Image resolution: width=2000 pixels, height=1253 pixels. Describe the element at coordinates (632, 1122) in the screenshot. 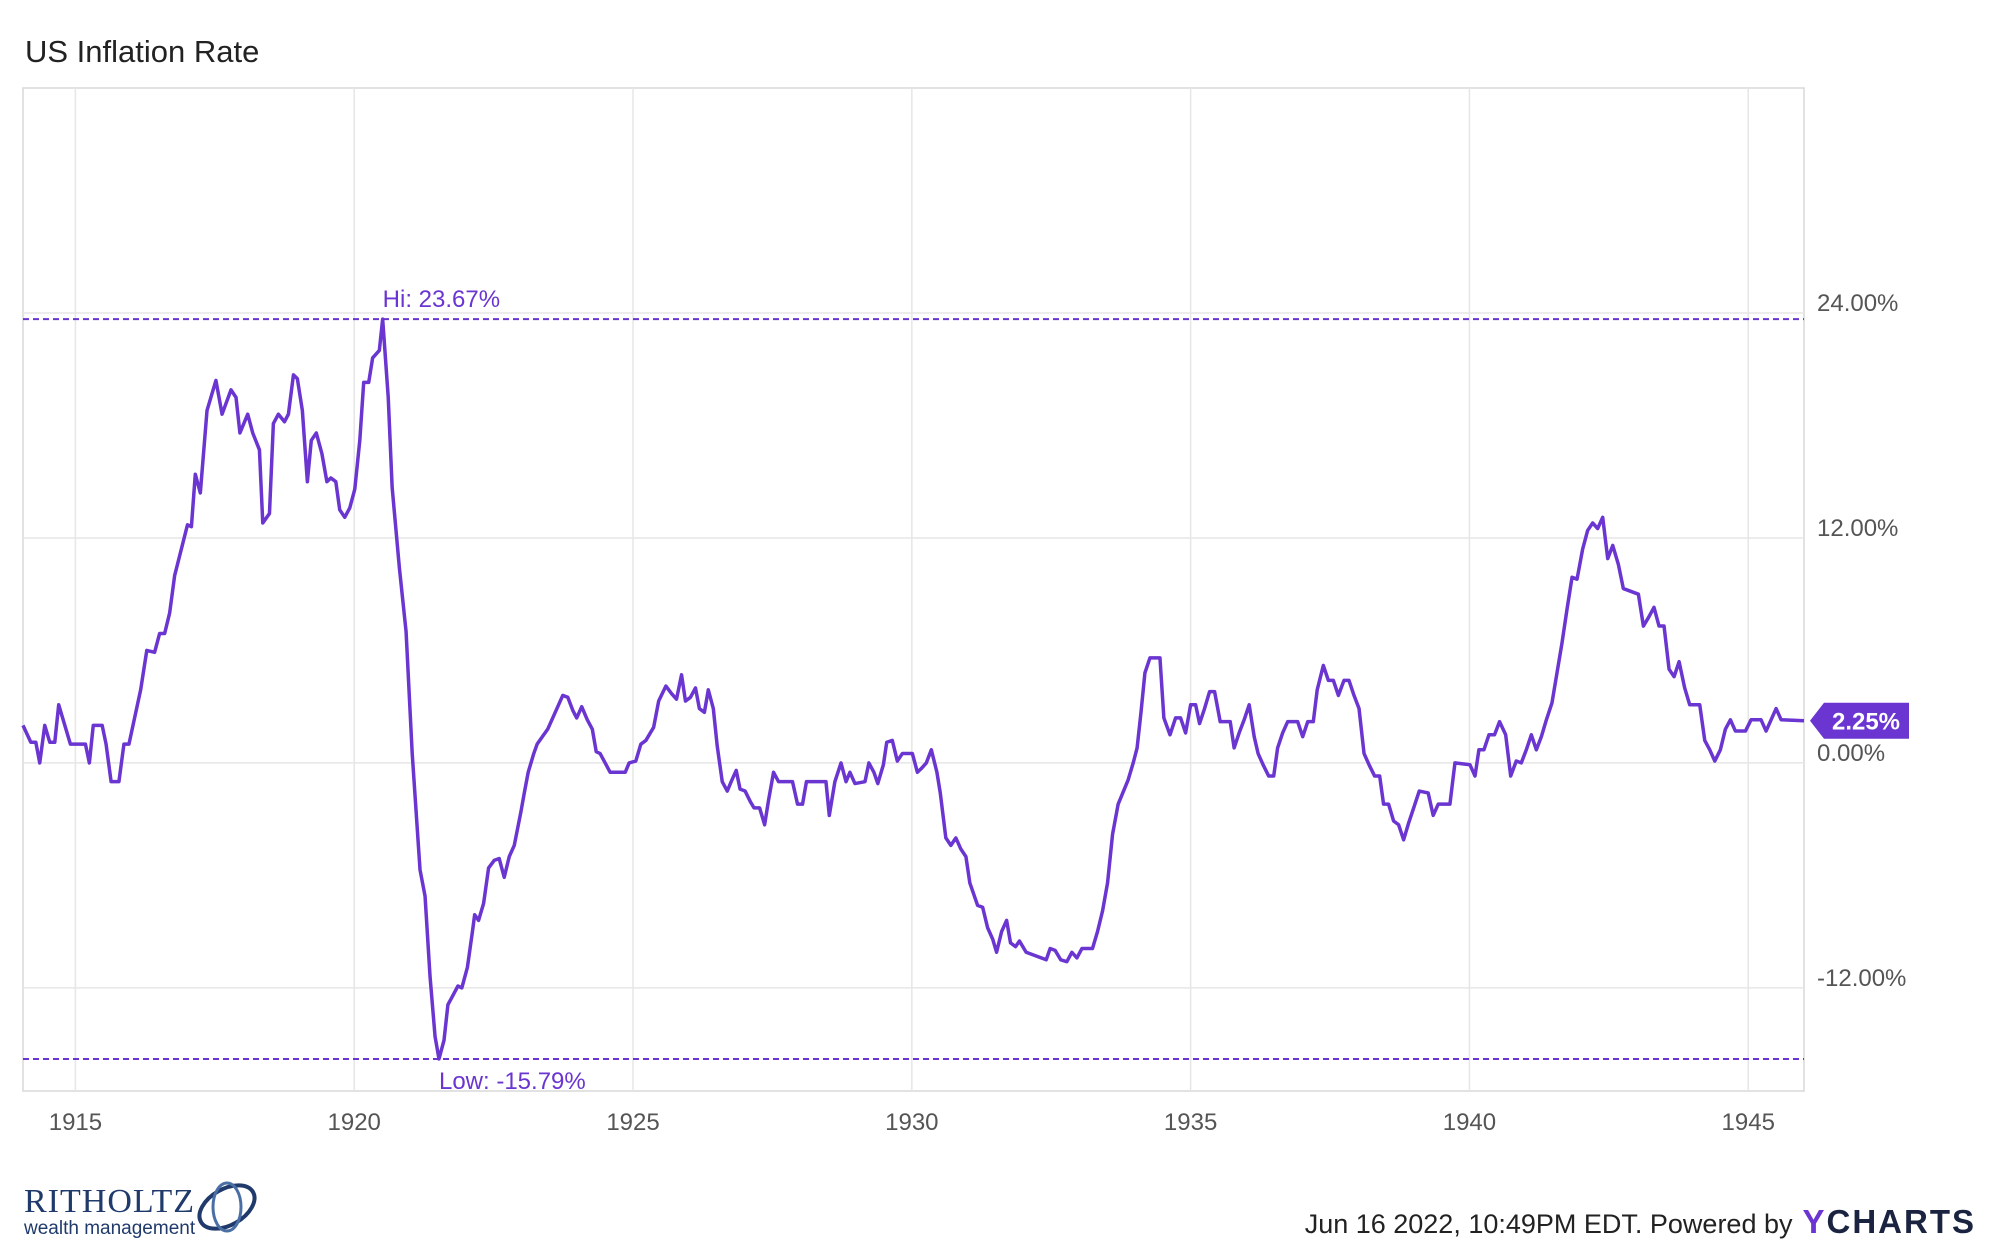

I see `x-tick-label: 1925` at that location.